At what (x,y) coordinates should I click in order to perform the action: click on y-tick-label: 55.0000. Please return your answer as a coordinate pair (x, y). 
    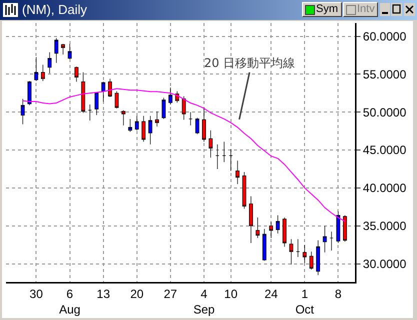
    Looking at the image, I should click on (384, 74).